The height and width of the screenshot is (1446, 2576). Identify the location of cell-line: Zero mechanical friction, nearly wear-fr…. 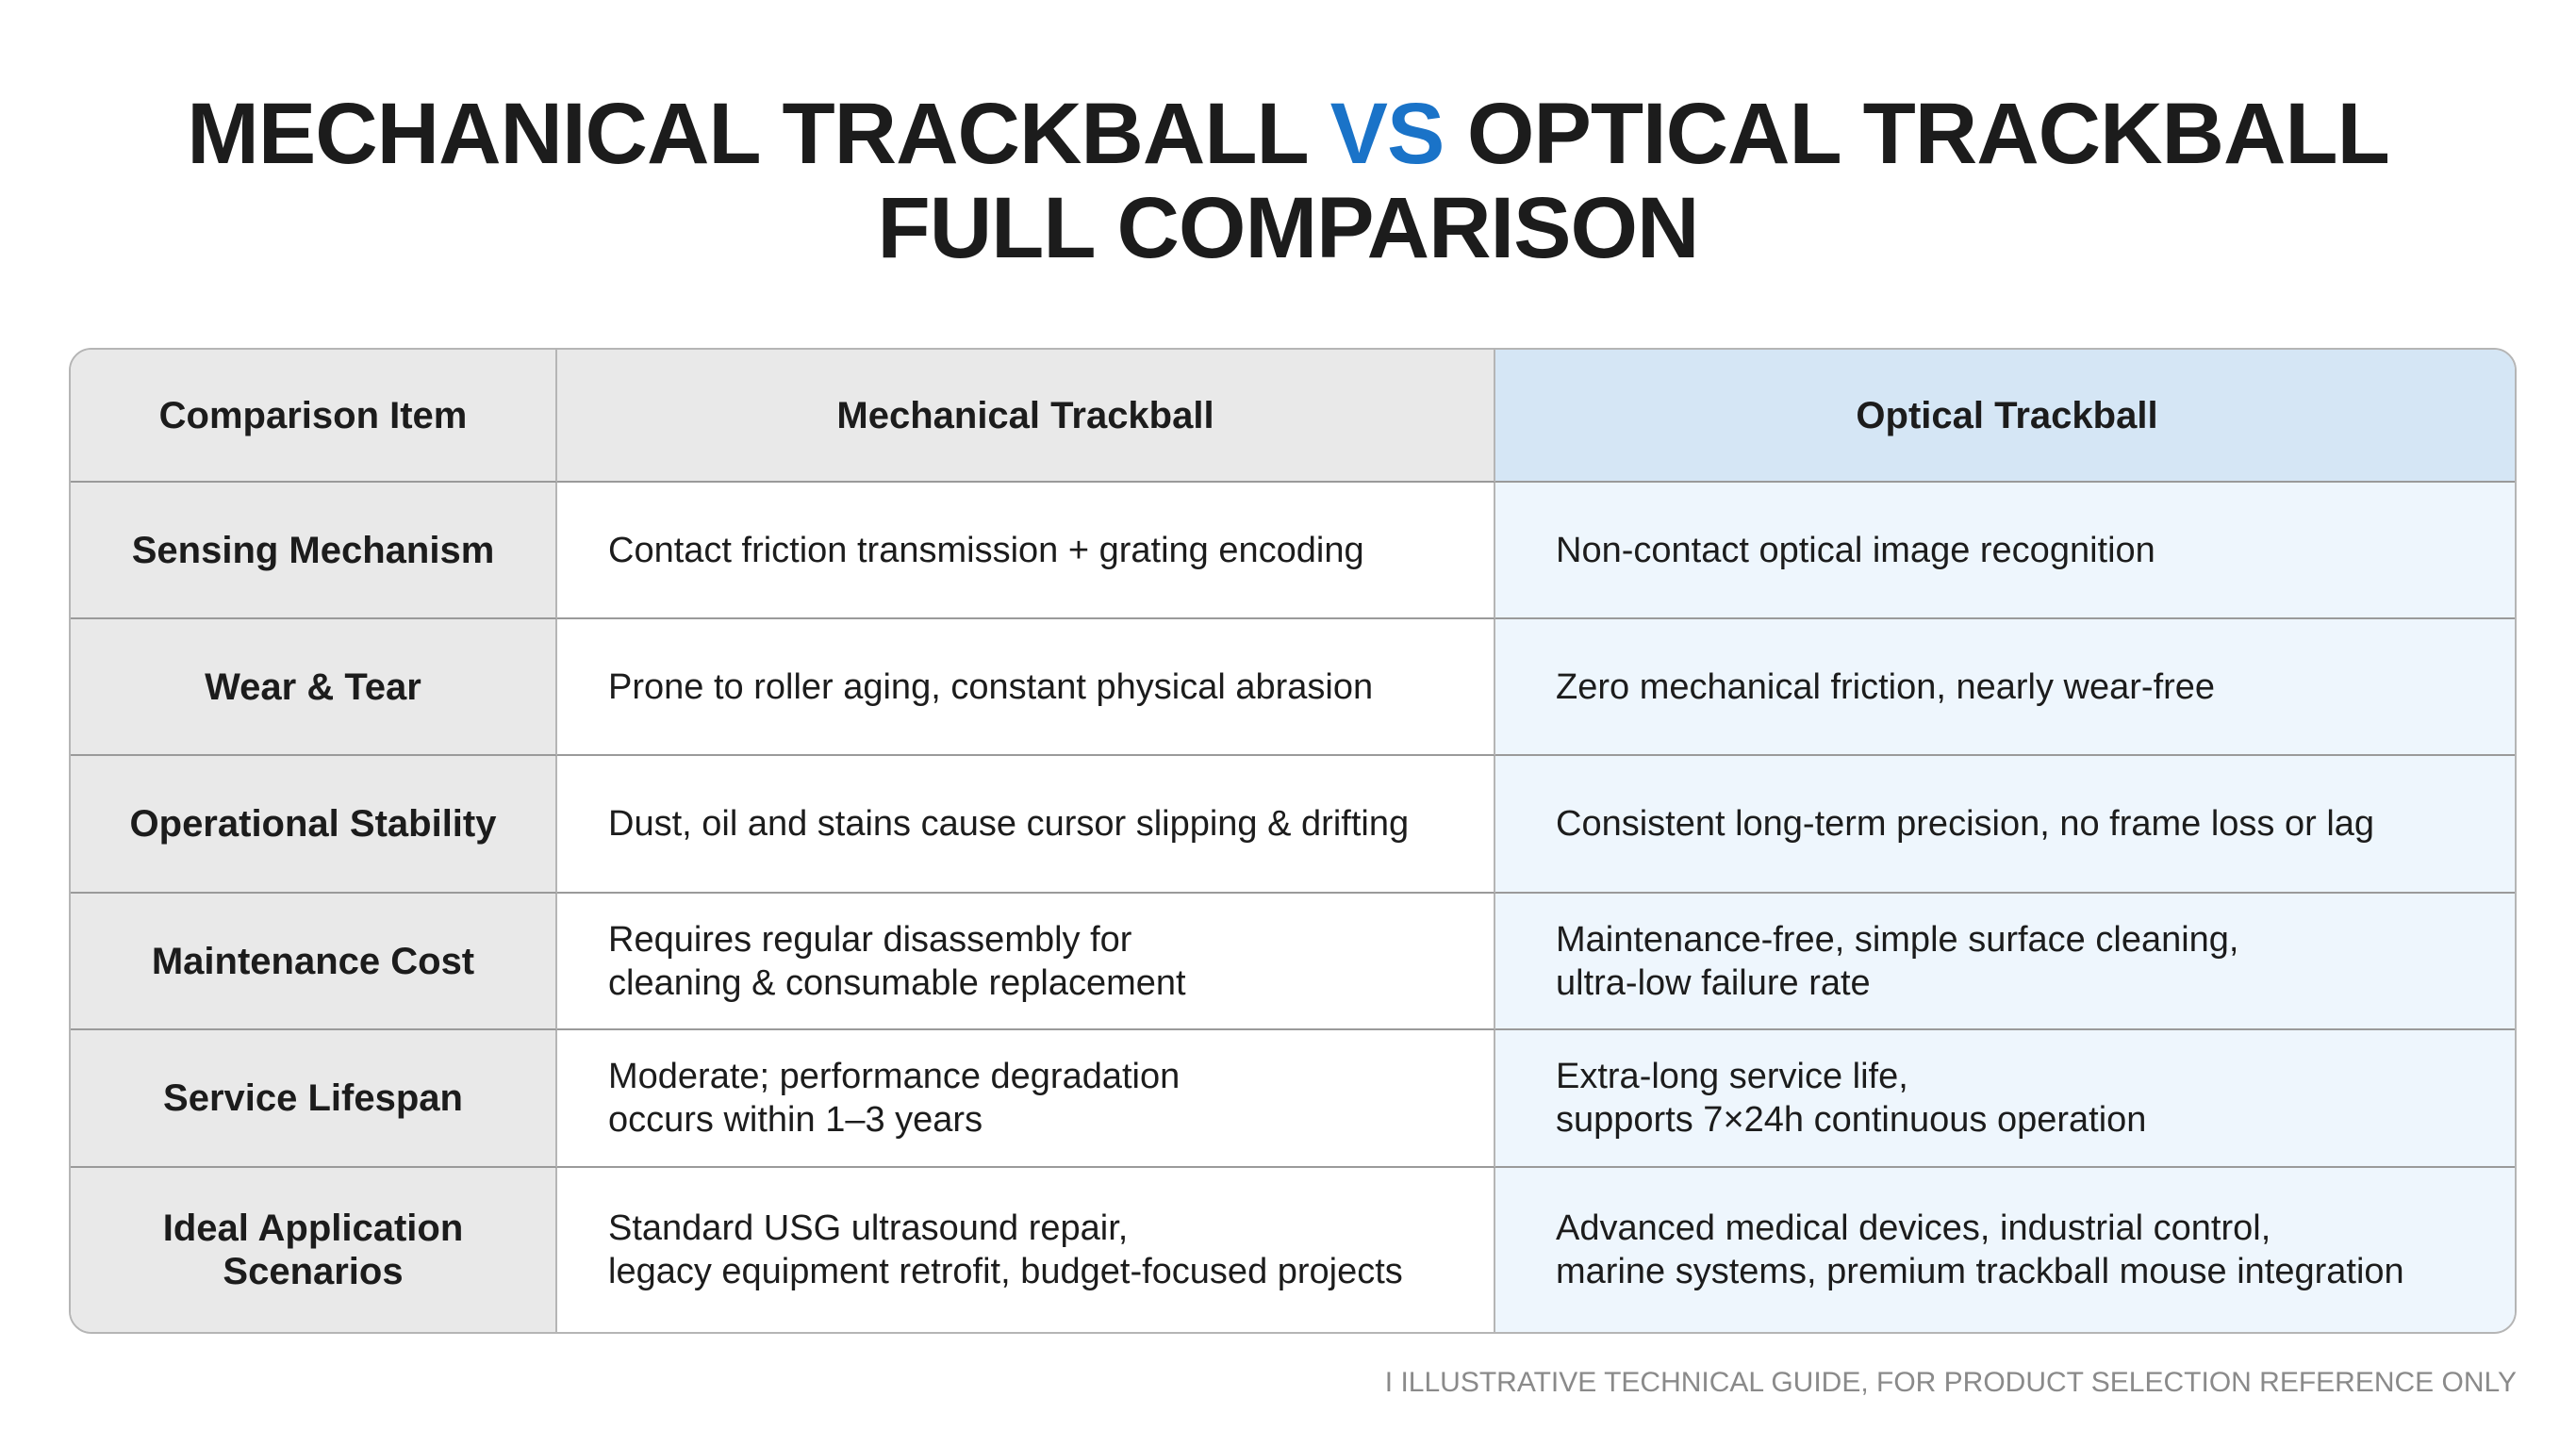
(1886, 686).